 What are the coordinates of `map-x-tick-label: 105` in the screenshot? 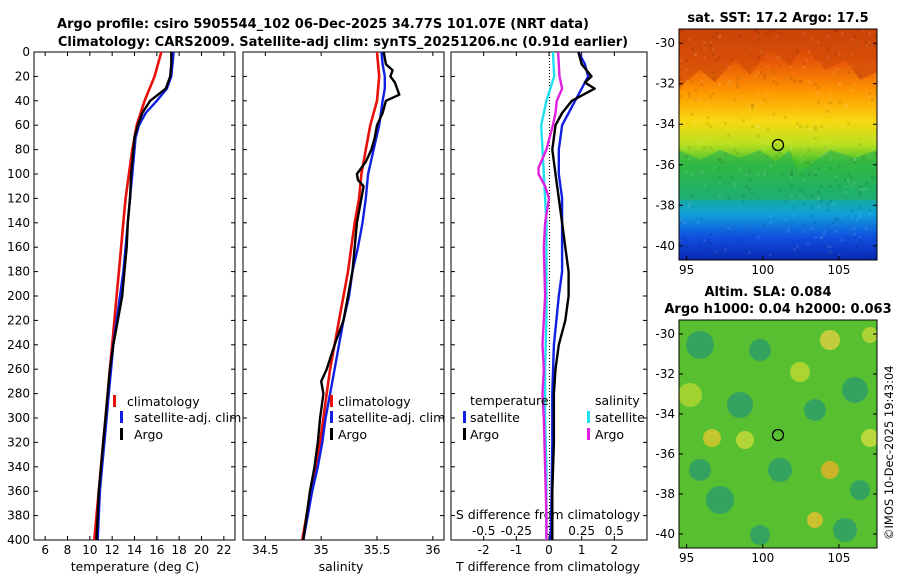 It's located at (838, 270).